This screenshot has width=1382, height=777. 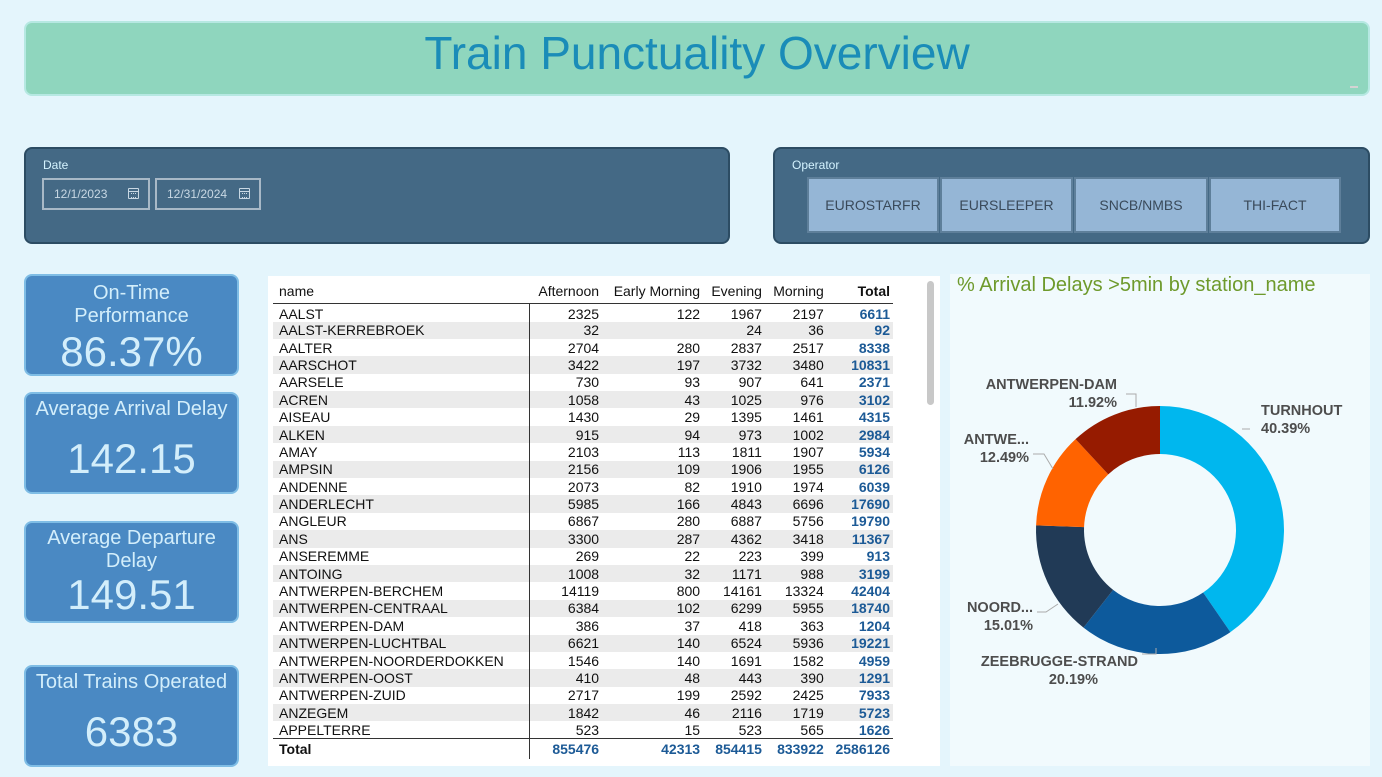 I want to click on cell-total: 1204, so click(x=874, y=625).